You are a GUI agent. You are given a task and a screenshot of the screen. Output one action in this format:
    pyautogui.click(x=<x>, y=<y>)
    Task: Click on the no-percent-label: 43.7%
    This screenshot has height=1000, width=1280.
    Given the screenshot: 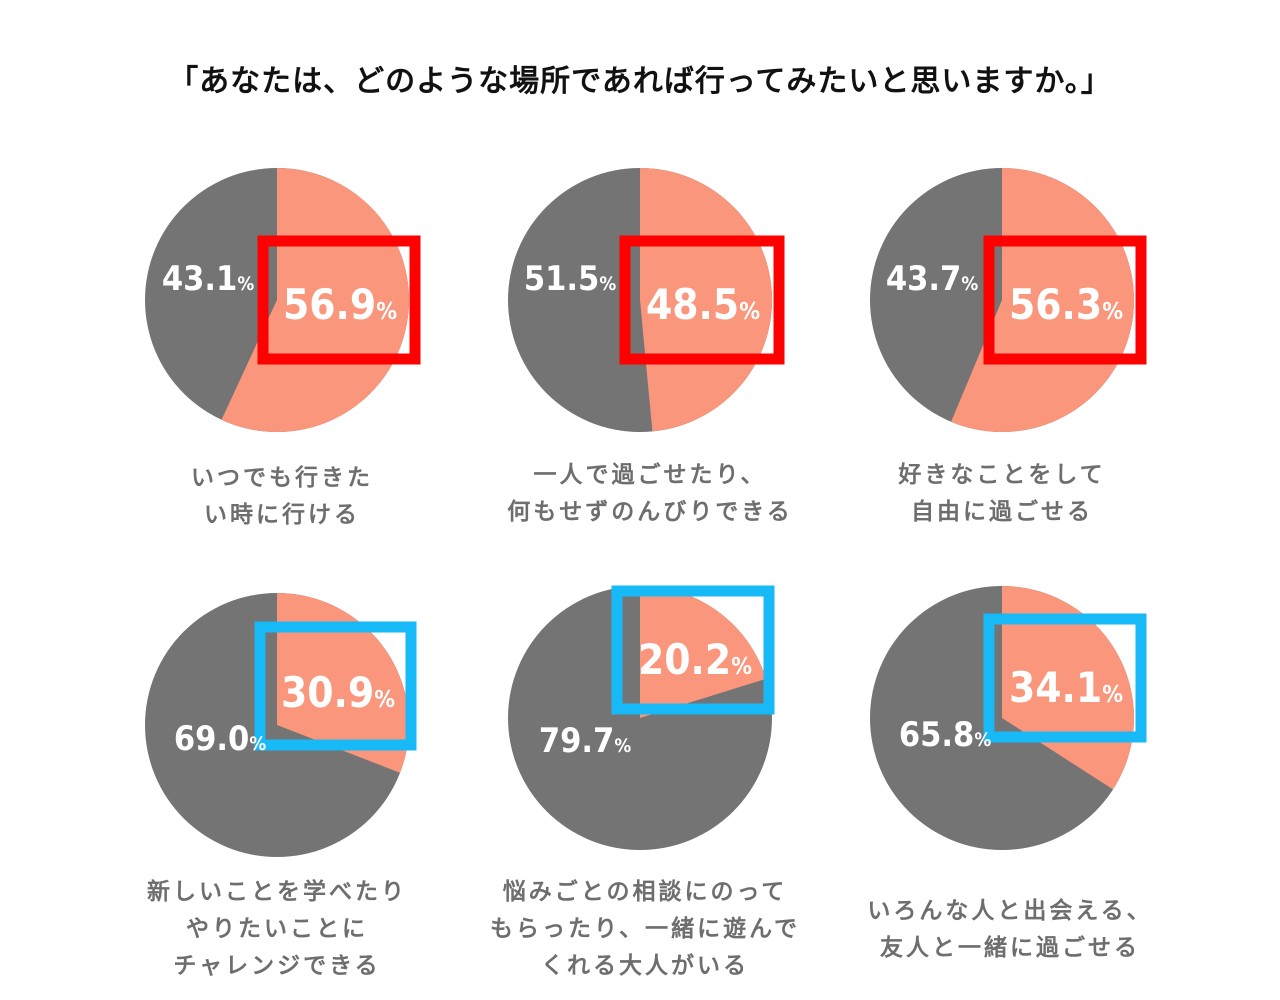 What is the action you would take?
    pyautogui.click(x=932, y=279)
    